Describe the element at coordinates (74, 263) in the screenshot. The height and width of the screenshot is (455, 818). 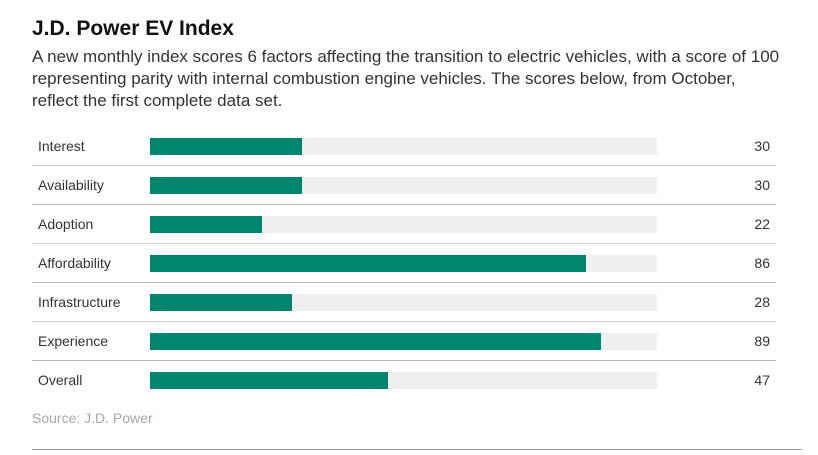
I see `category-label: Affordability` at that location.